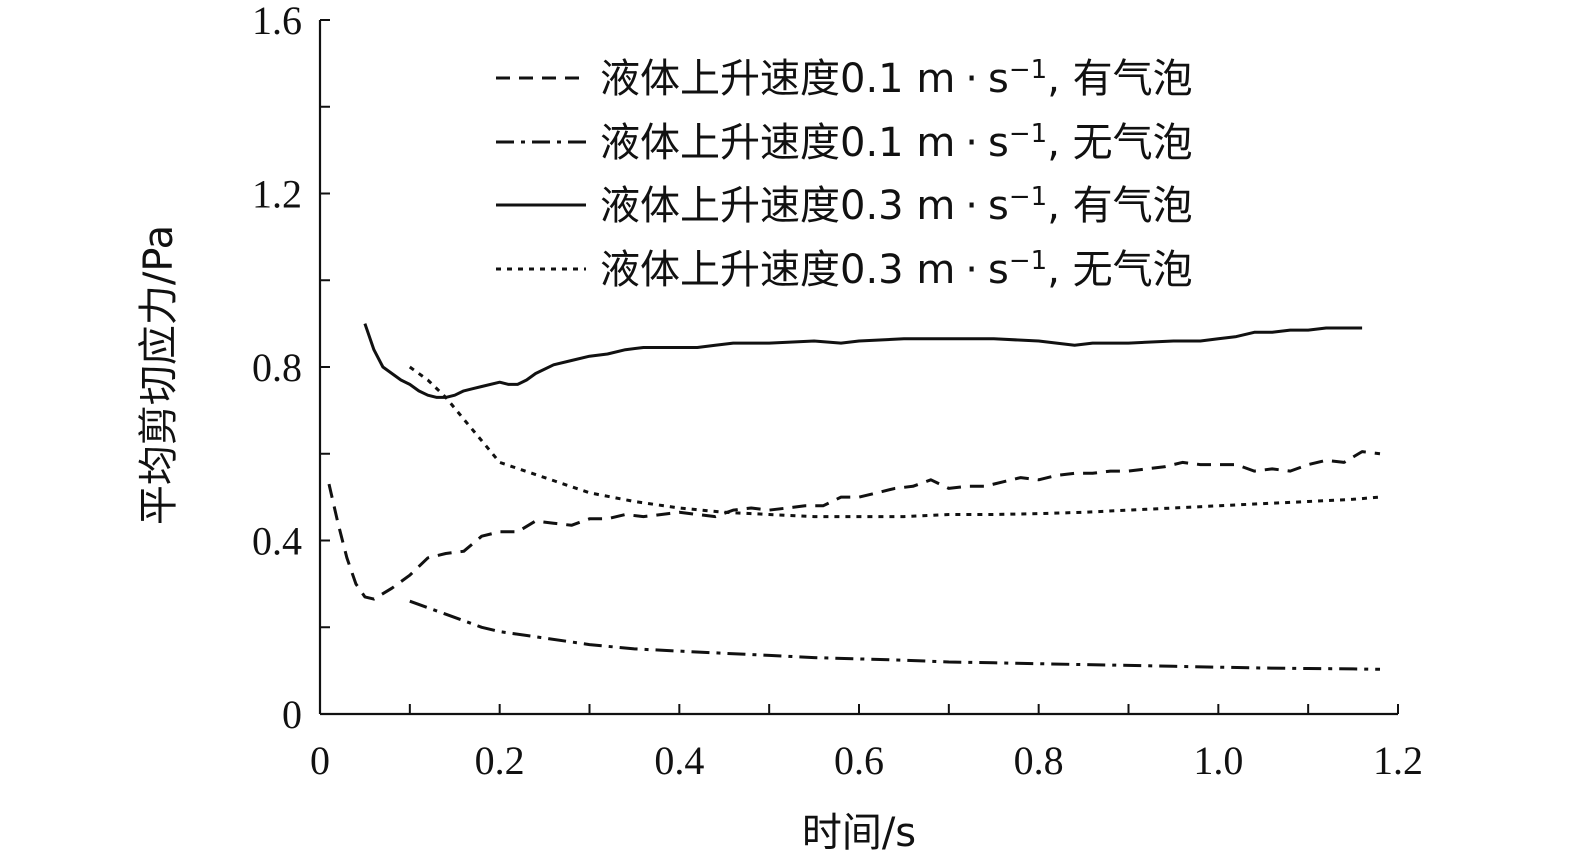  Describe the element at coordinates (859, 833) in the screenshot. I see `x-axis-title: 时间/s` at that location.